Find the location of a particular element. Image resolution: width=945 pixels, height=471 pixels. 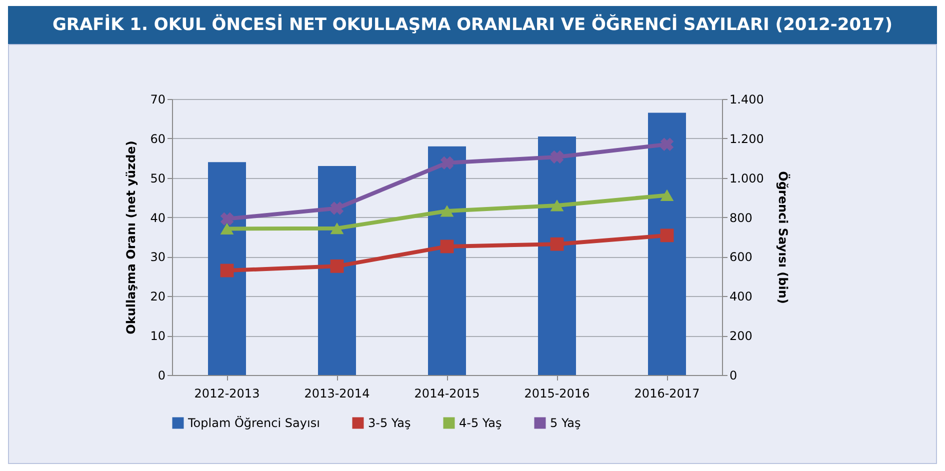

y-tick-label: 10 is located at coordinates (158, 336).